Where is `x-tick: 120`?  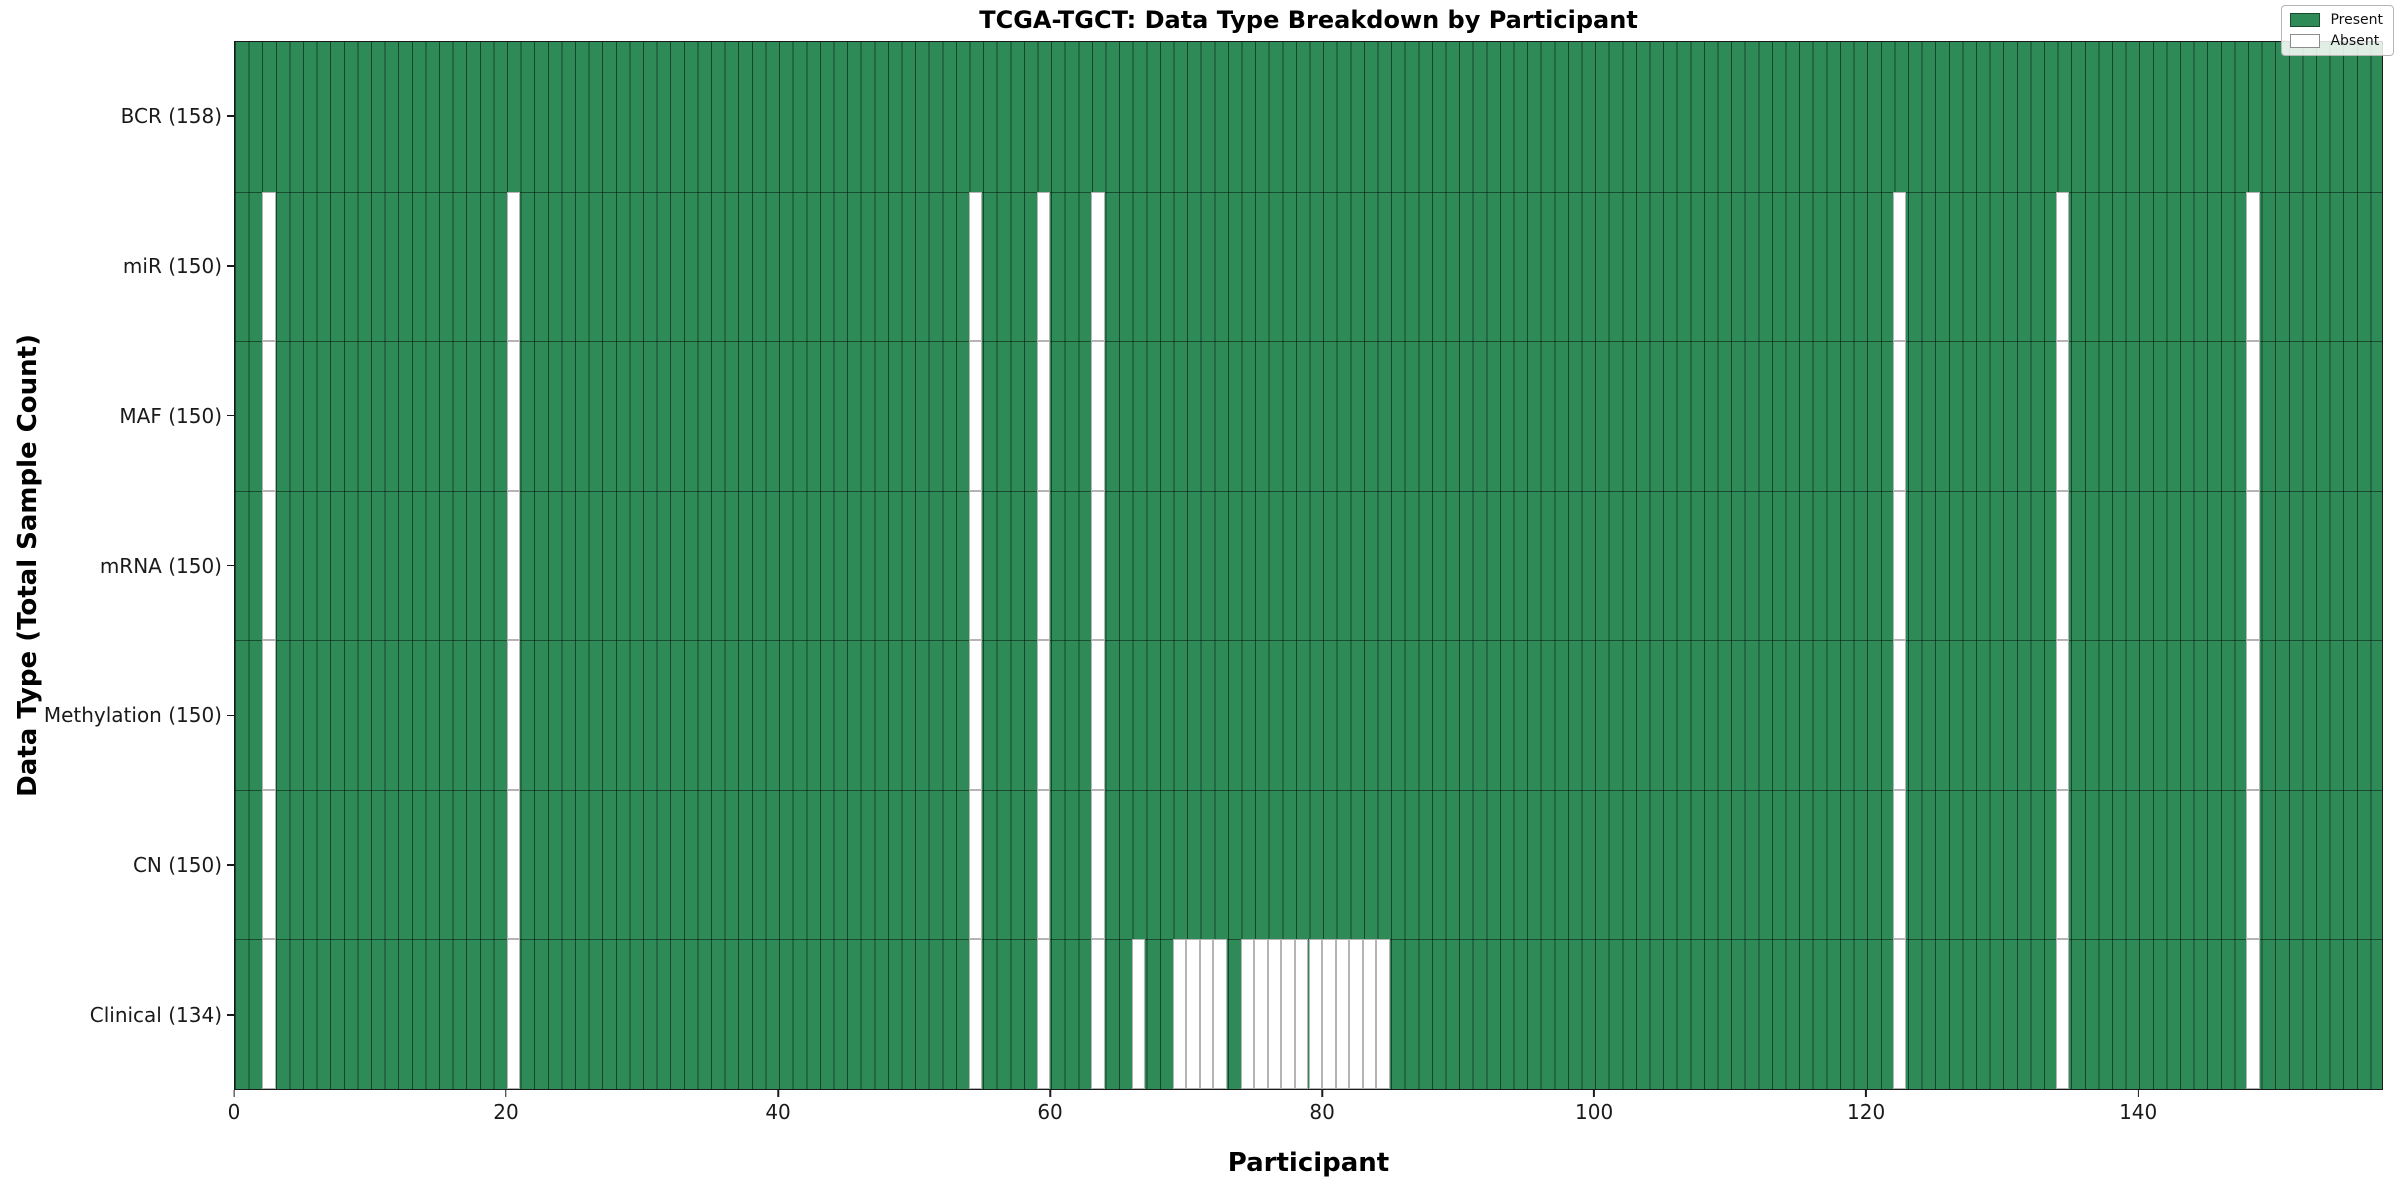
x-tick: 120 is located at coordinates (1866, 1107).